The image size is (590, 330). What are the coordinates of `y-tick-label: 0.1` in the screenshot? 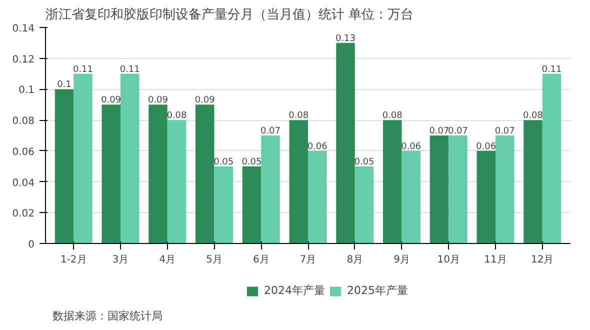 It's located at (26, 90).